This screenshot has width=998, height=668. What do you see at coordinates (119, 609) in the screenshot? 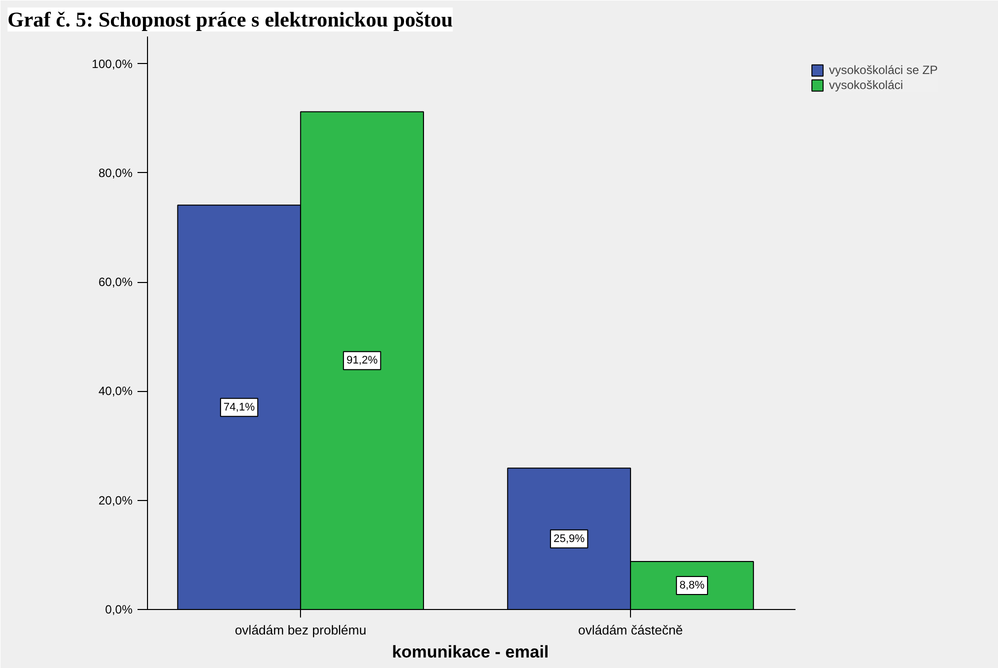
I see `y-tick-label: 0,0%` at bounding box center [119, 609].